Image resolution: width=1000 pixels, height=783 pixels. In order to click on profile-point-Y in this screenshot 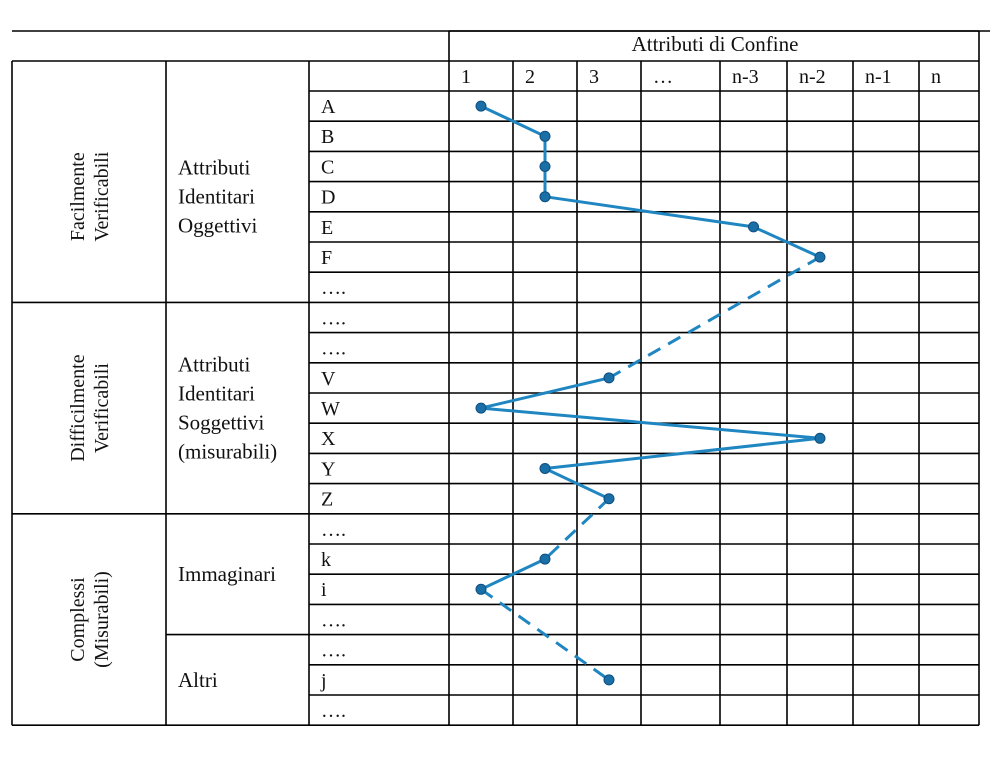, I will do `click(545, 468)`.